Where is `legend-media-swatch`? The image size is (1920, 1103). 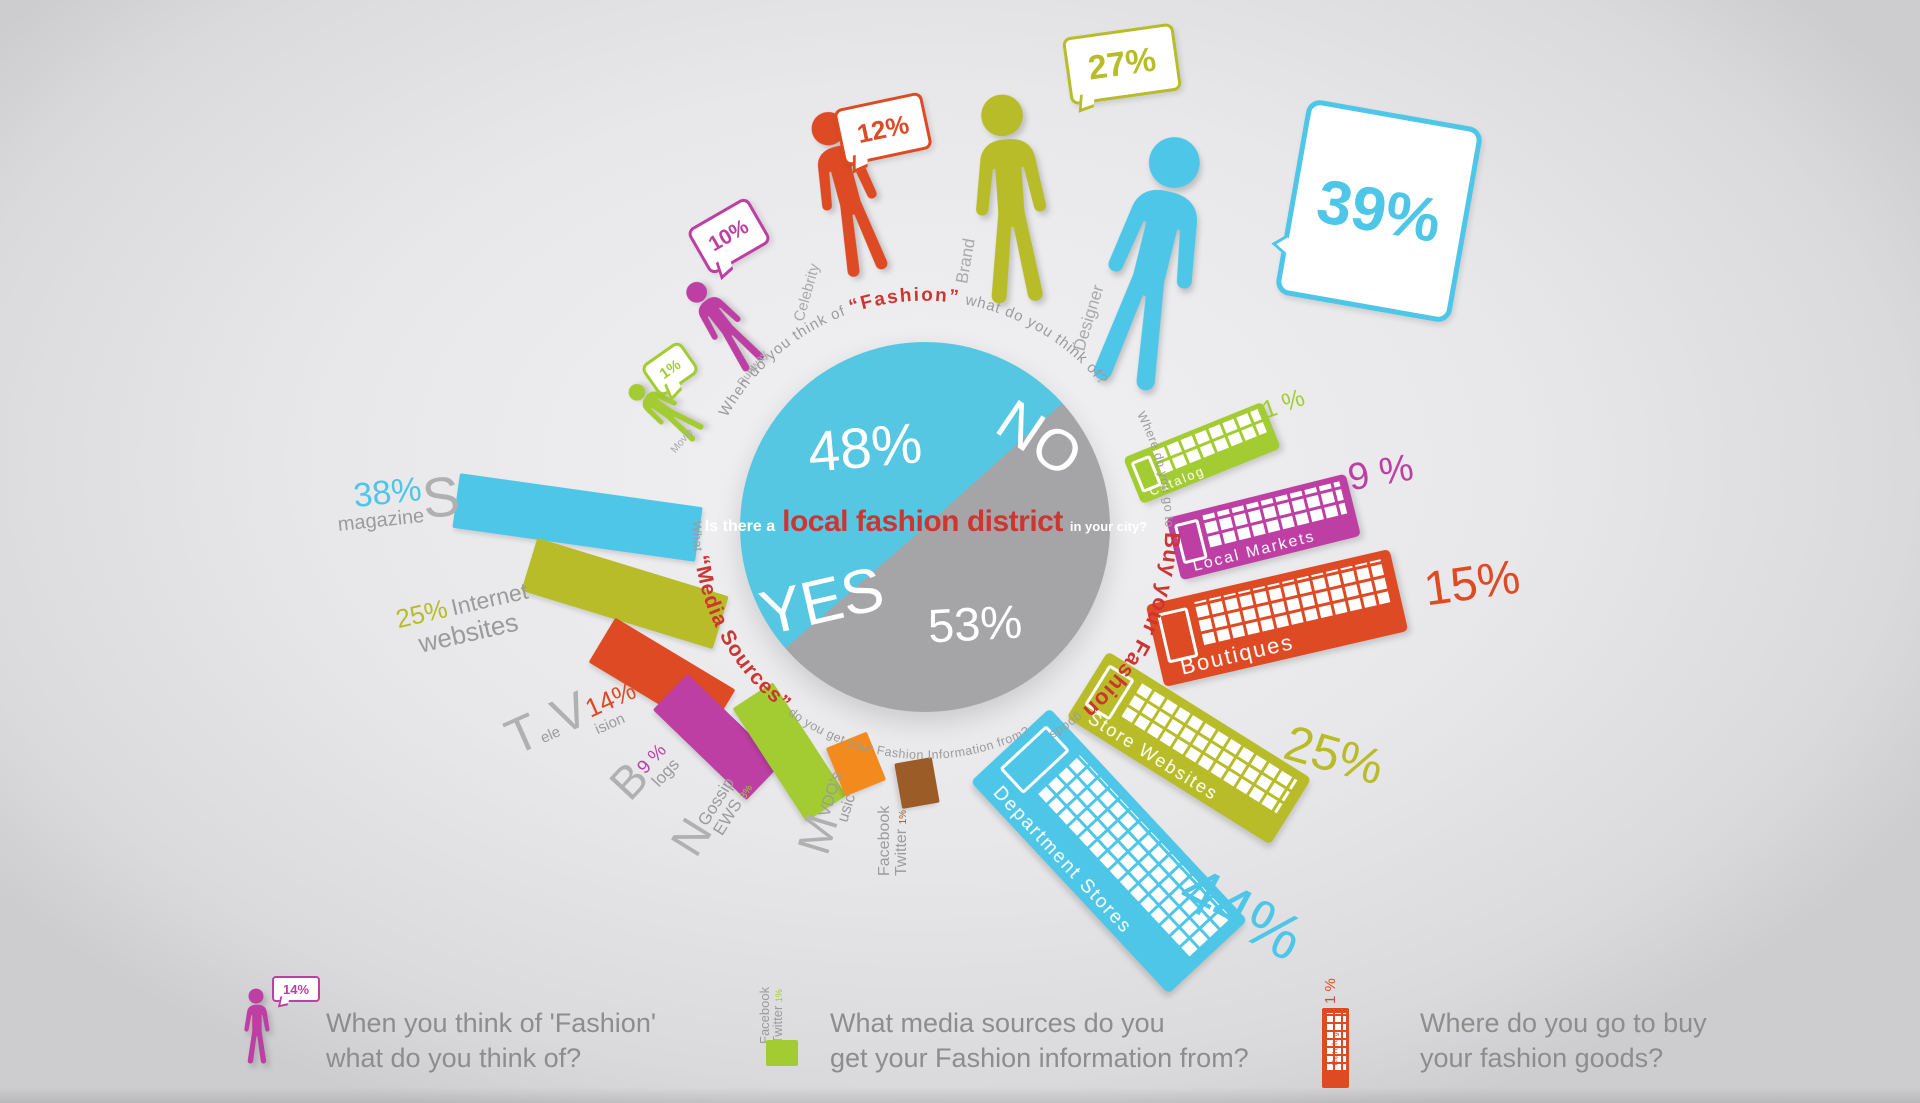 legend-media-swatch is located at coordinates (782, 1053).